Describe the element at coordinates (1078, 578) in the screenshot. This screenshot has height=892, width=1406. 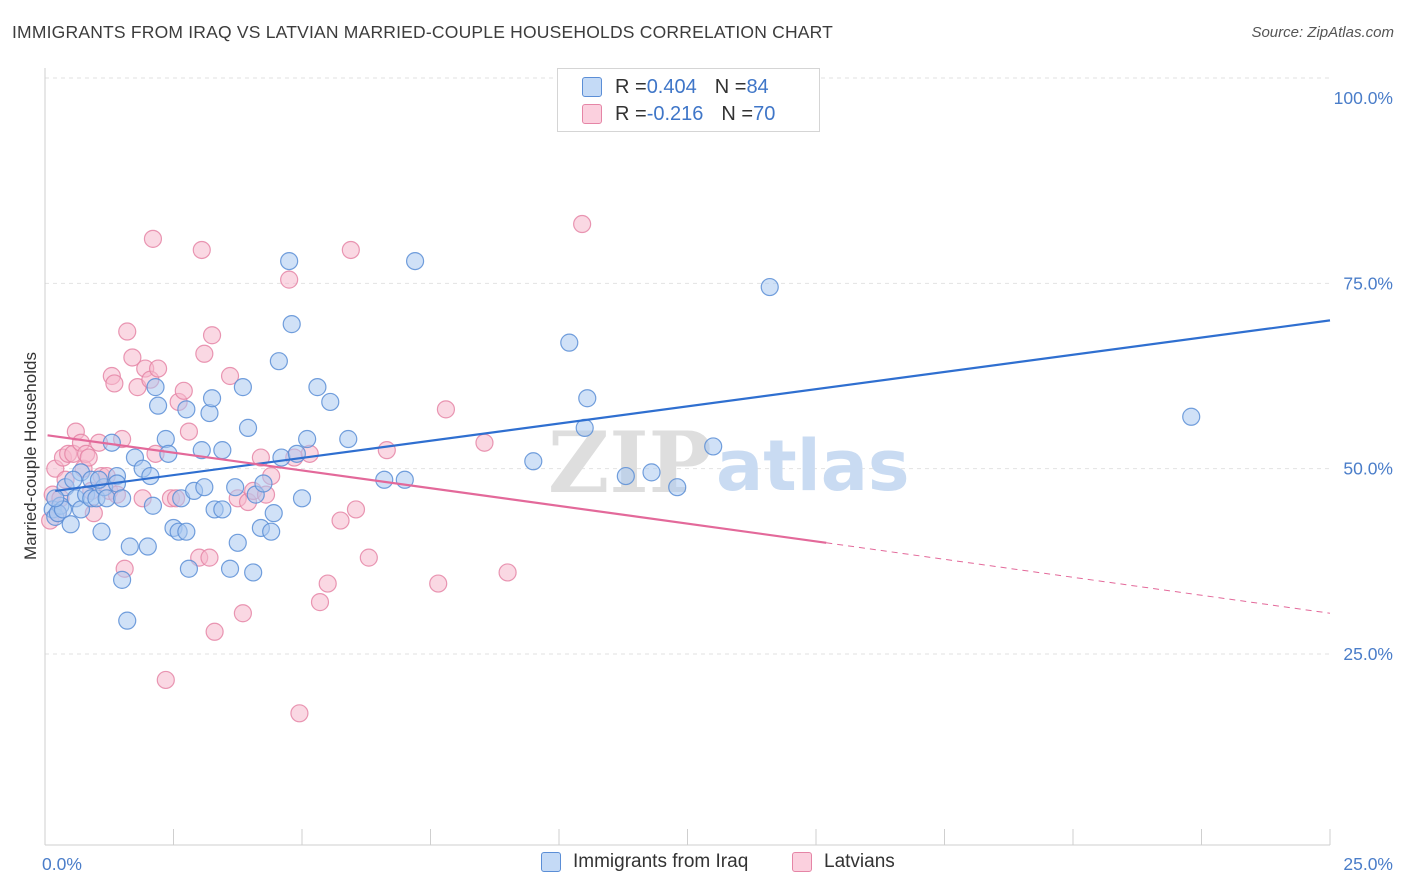
I see `latvians-trend-extension` at that location.